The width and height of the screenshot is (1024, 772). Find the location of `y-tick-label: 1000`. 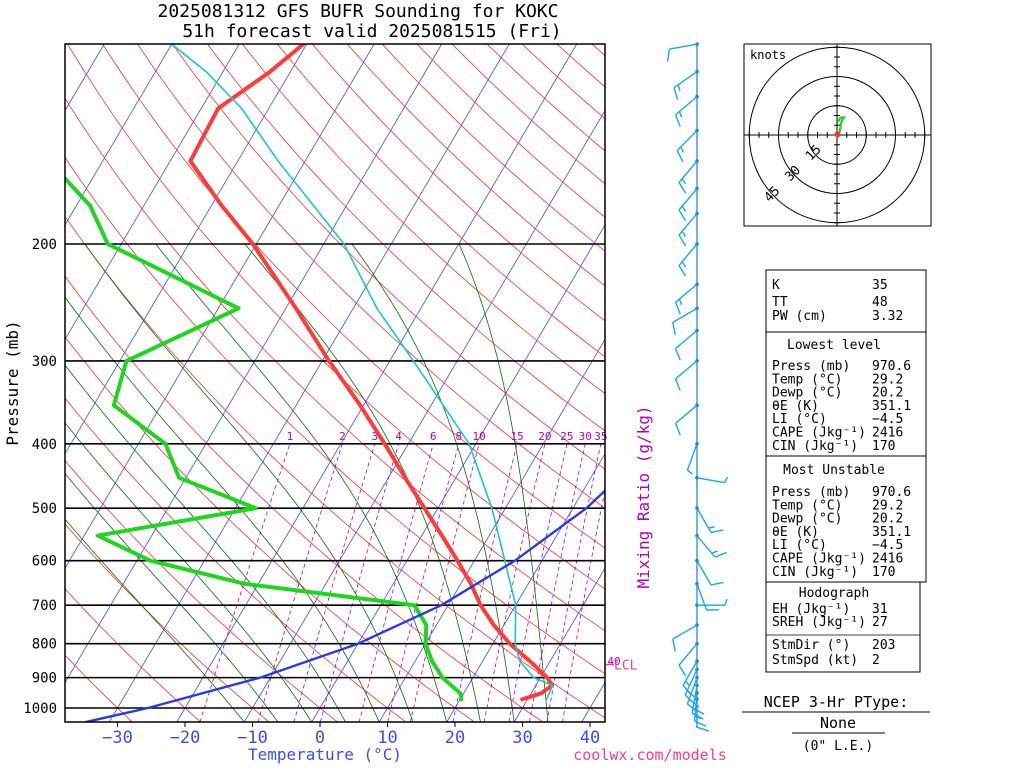

y-tick-label: 1000 is located at coordinates (40, 709).